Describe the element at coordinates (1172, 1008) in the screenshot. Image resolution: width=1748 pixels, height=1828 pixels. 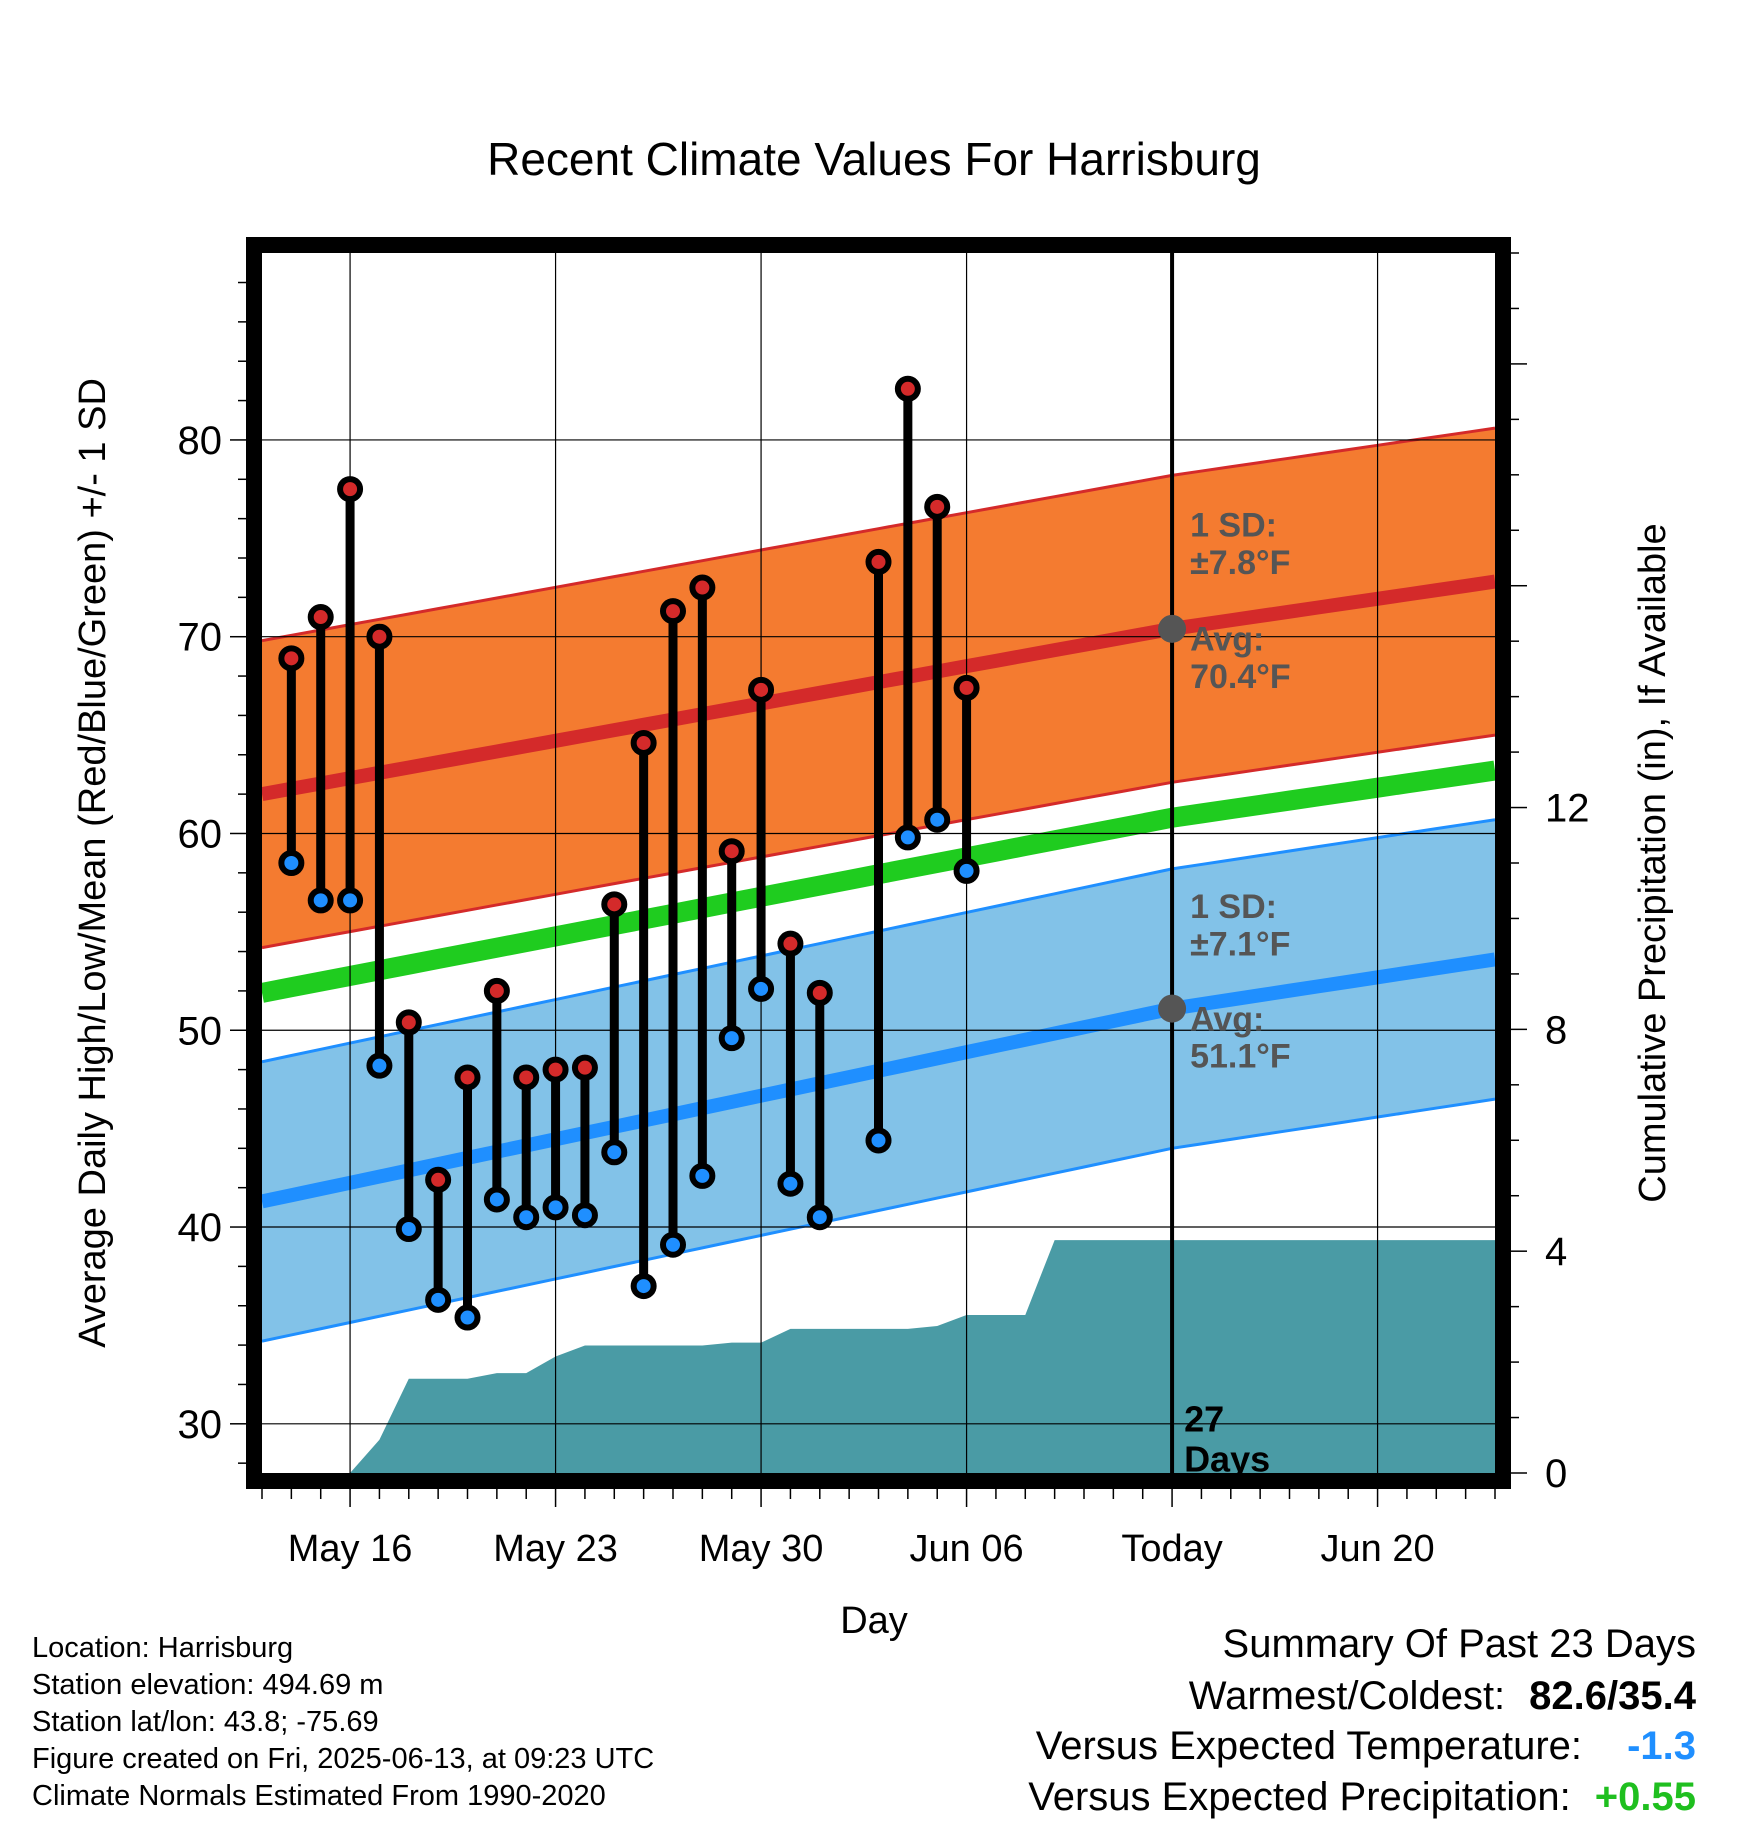
I see `low-avg-marker` at that location.